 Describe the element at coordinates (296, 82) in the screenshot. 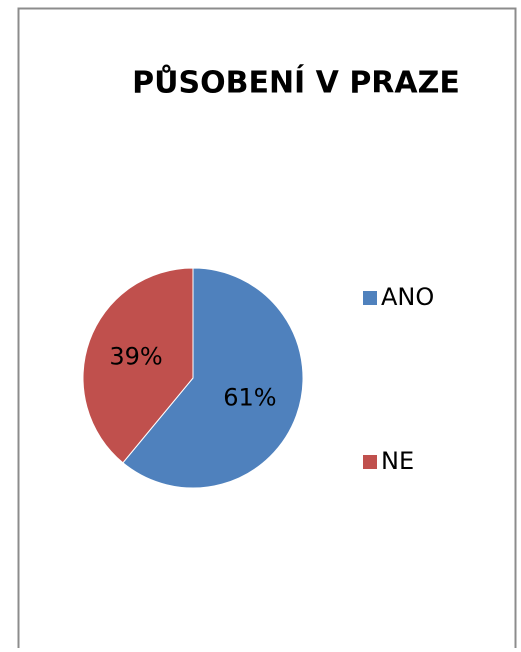

I see `chart-title: PŮSOBENÍ V PRAZE` at that location.